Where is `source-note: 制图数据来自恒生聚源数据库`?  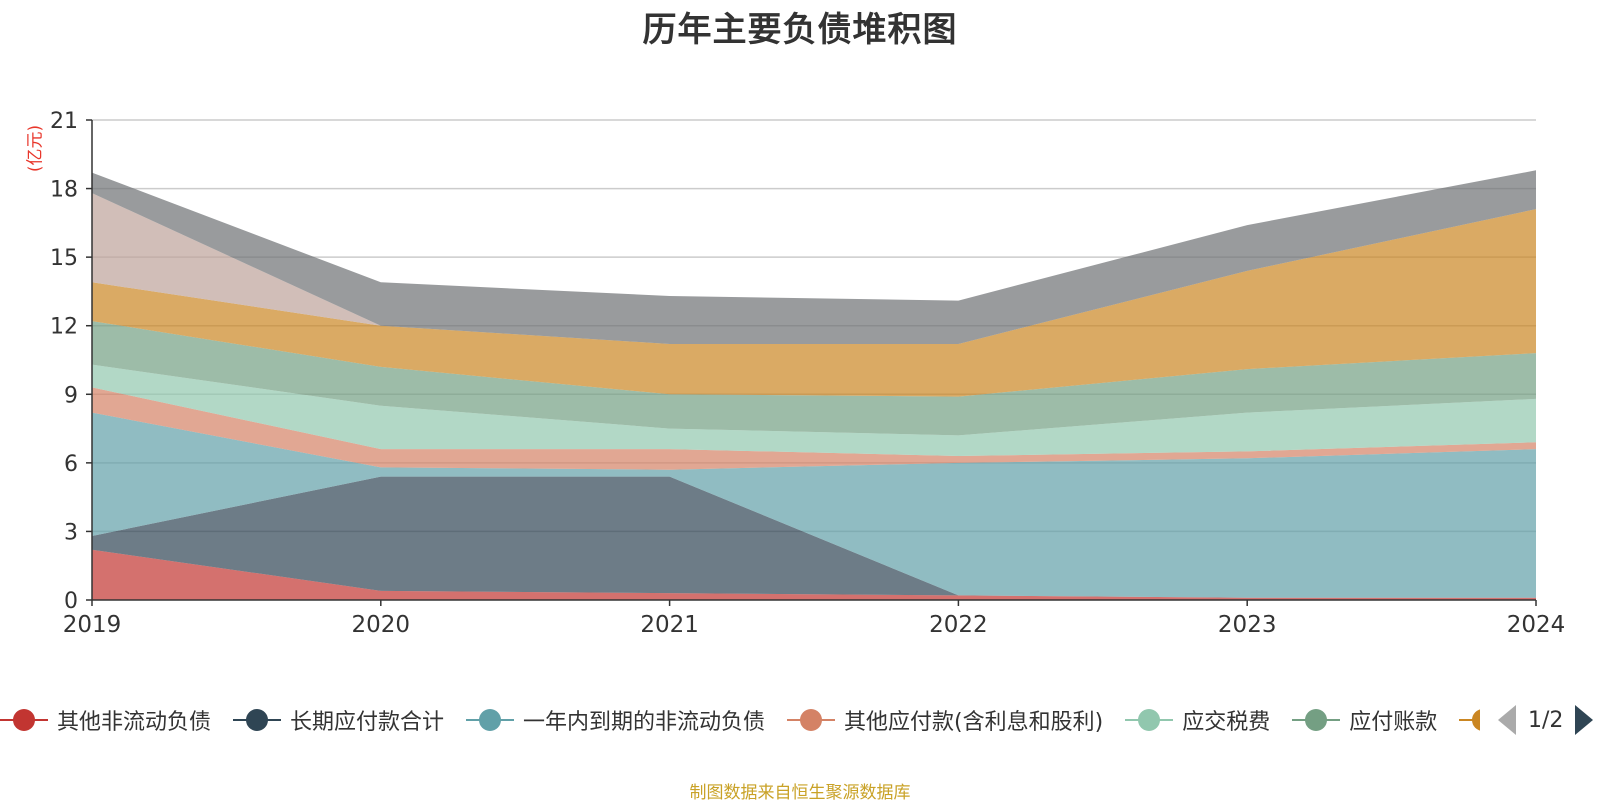
source-note: 制图数据来自恒生聚源数据库 is located at coordinates (800, 793).